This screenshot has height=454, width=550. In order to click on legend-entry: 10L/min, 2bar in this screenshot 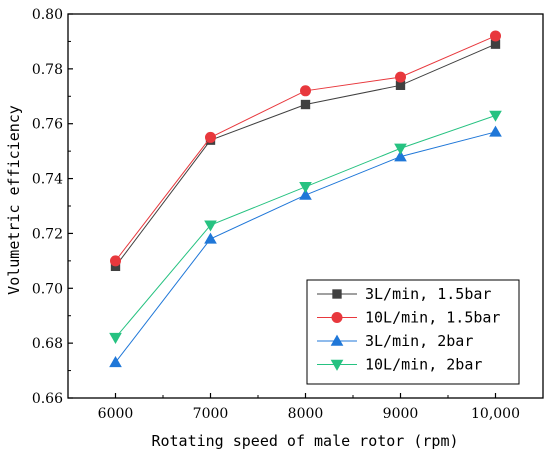, I will do `click(399, 365)`.